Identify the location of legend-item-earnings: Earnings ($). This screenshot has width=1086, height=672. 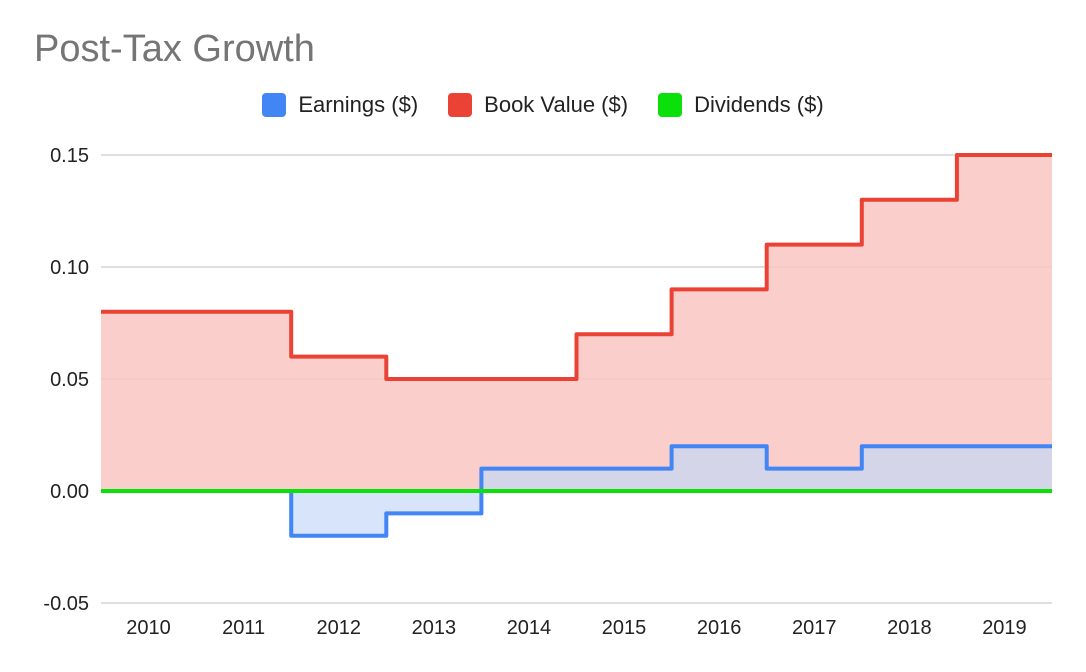
(340, 105).